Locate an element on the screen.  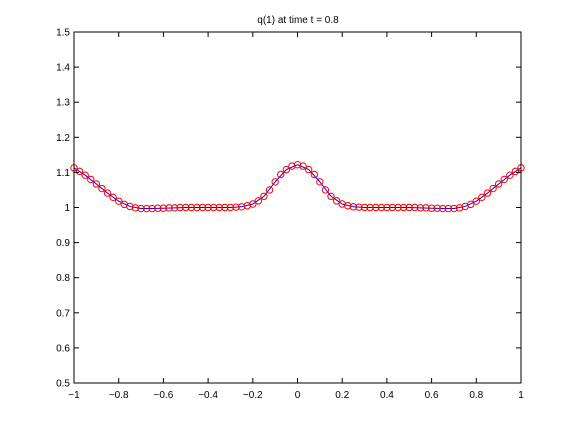
x-tick-label: −0.2 is located at coordinates (253, 395).